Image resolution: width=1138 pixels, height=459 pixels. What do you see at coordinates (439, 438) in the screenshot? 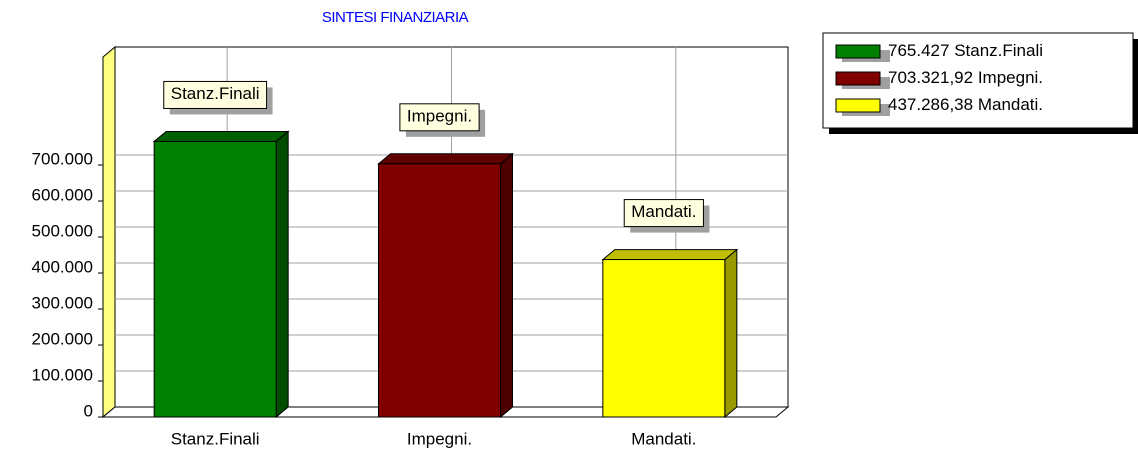
I see `x-tick-label: Impegni.` at bounding box center [439, 438].